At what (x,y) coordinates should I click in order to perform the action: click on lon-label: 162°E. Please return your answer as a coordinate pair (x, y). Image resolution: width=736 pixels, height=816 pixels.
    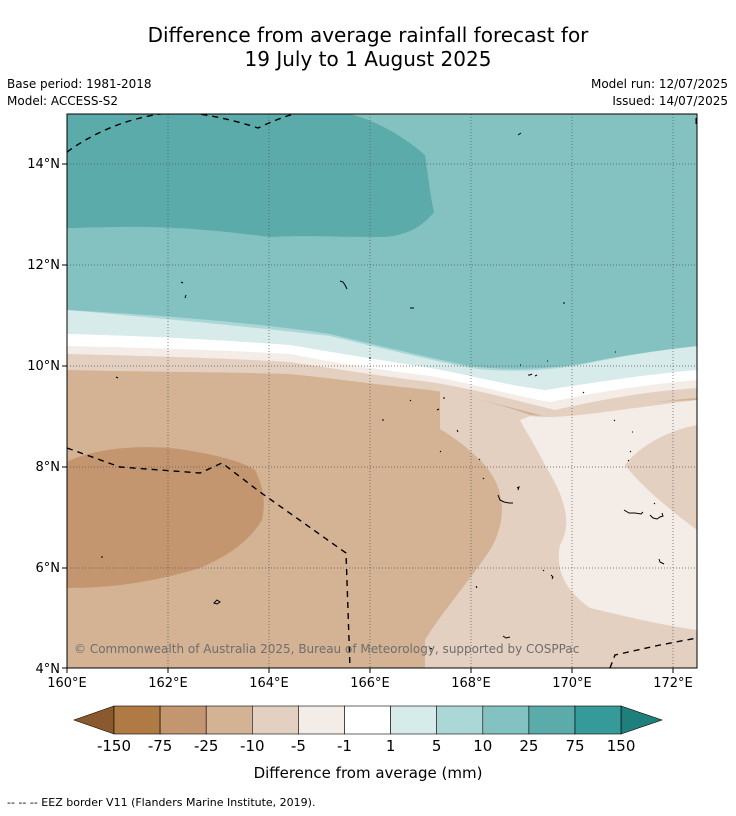
    Looking at the image, I should click on (168, 683).